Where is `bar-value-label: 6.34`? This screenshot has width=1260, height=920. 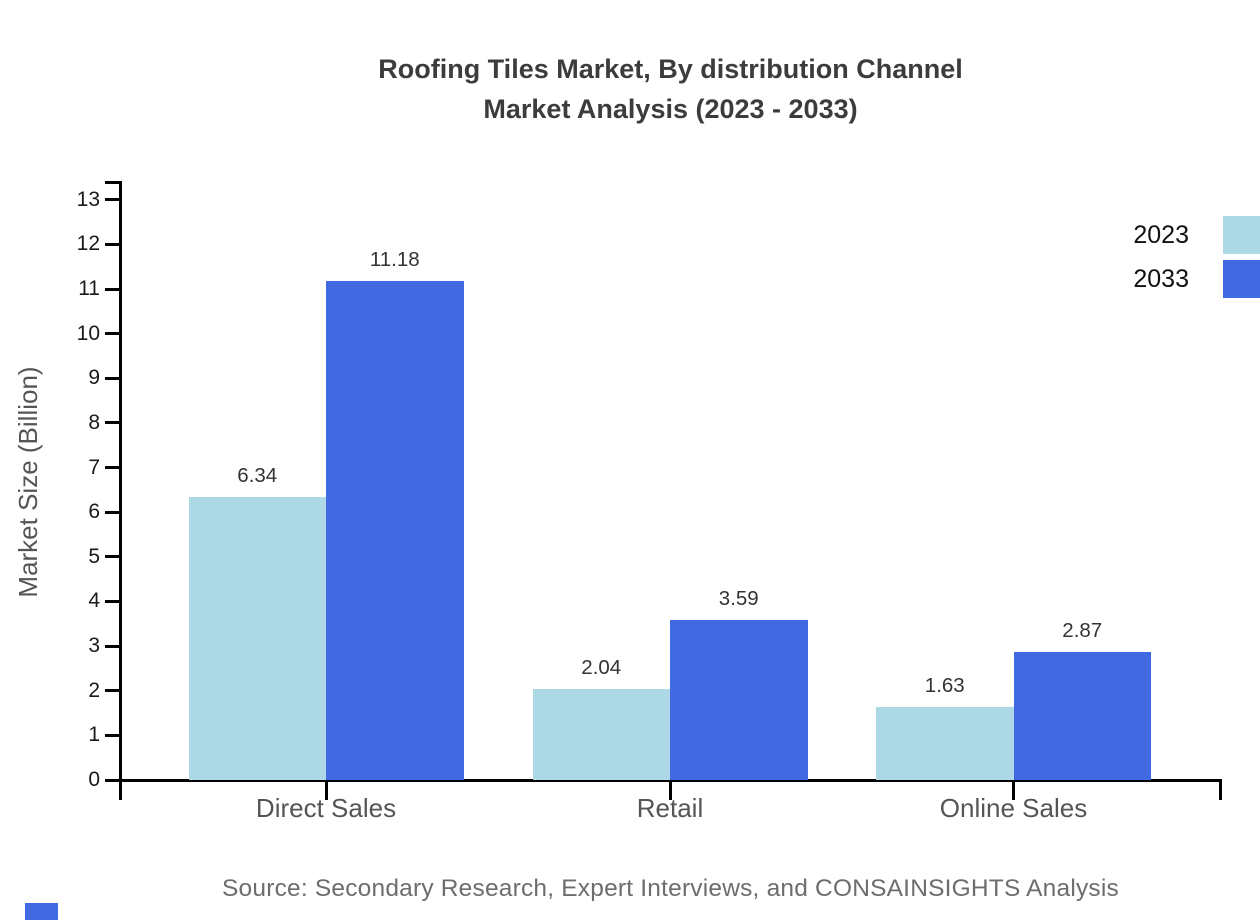 bar-value-label: 6.34 is located at coordinates (257, 475).